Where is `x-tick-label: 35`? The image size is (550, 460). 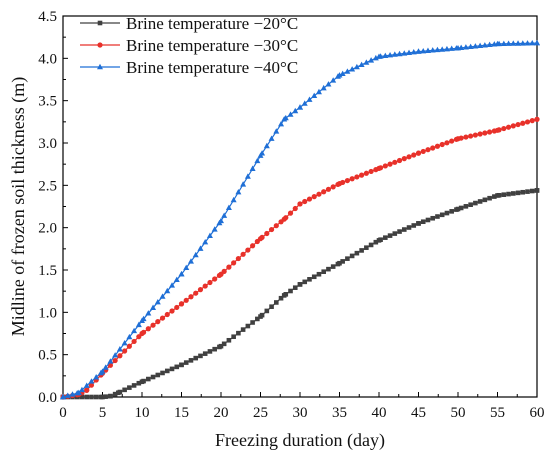 x-tick-label: 35 is located at coordinates (339, 413).